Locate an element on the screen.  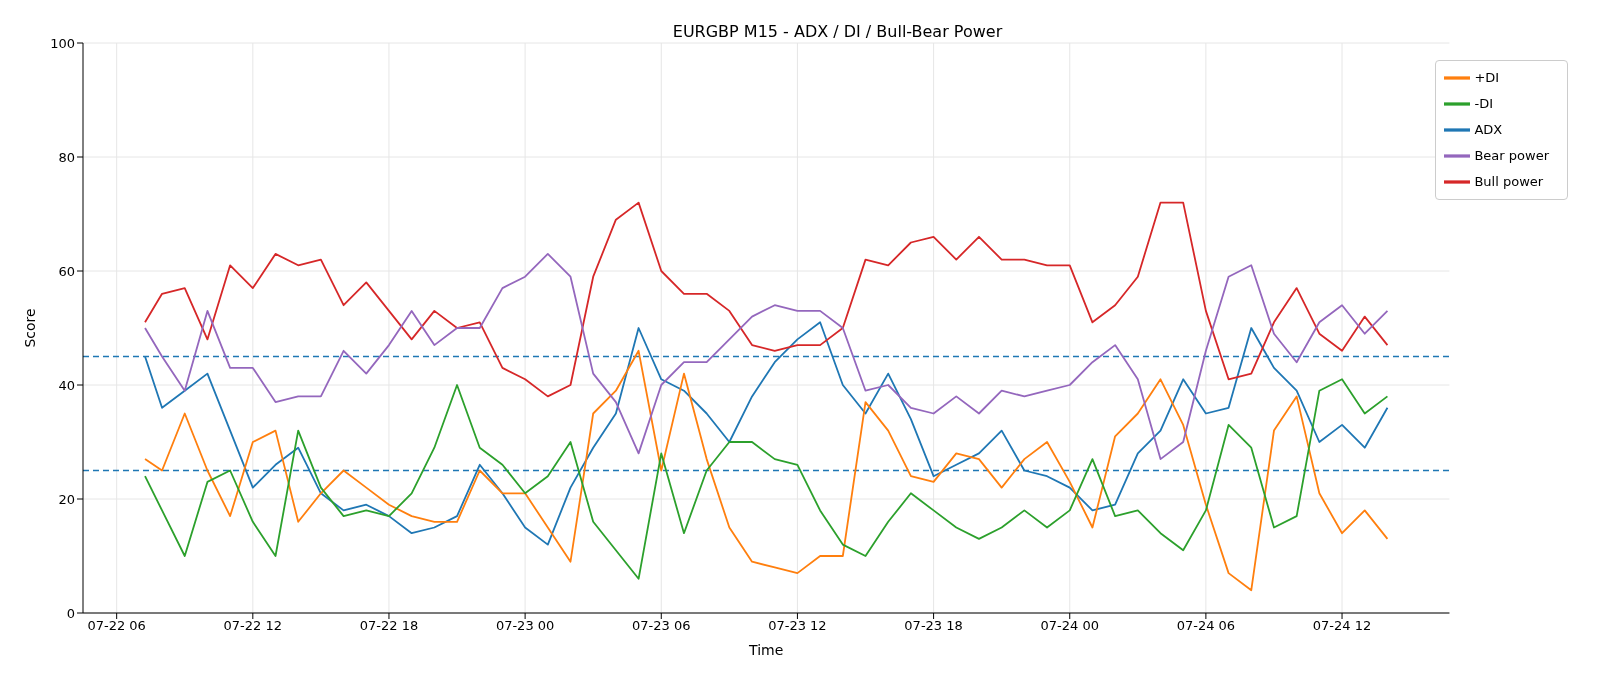
x-tick-label: 07-22 06 is located at coordinates (116, 626).